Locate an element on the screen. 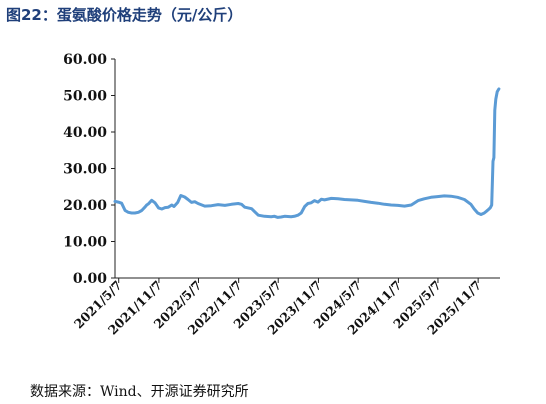  y-axis: 0.00 10.00 20.00 30.00 40.00 50.00 60.00 is located at coordinates (89, 169).